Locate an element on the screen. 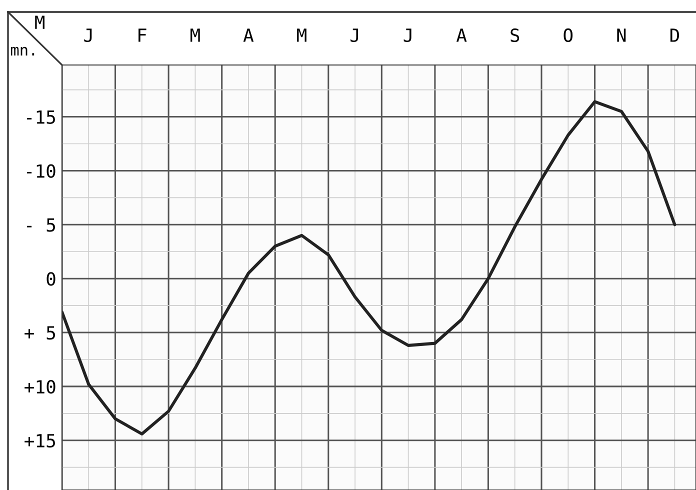 This screenshot has width=696, height=490. x-tick-label: D is located at coordinates (675, 35).